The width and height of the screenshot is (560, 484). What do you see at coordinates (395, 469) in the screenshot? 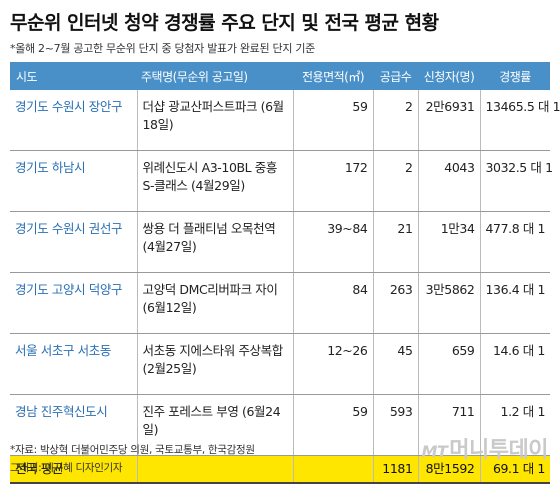
I see `average-supply: 1181` at bounding box center [395, 469].